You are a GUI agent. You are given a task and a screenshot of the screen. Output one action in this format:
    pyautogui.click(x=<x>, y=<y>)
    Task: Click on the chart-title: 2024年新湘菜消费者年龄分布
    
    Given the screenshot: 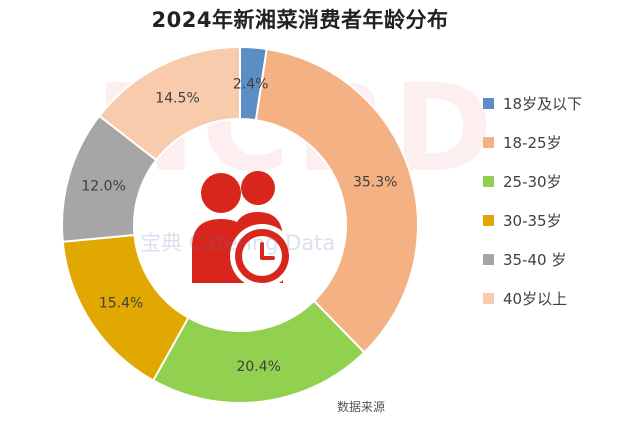 What is the action you would take?
    pyautogui.click(x=300, y=20)
    